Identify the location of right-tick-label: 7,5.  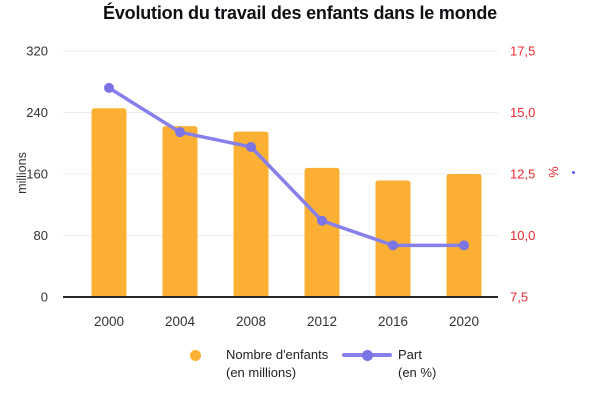
(519, 297).